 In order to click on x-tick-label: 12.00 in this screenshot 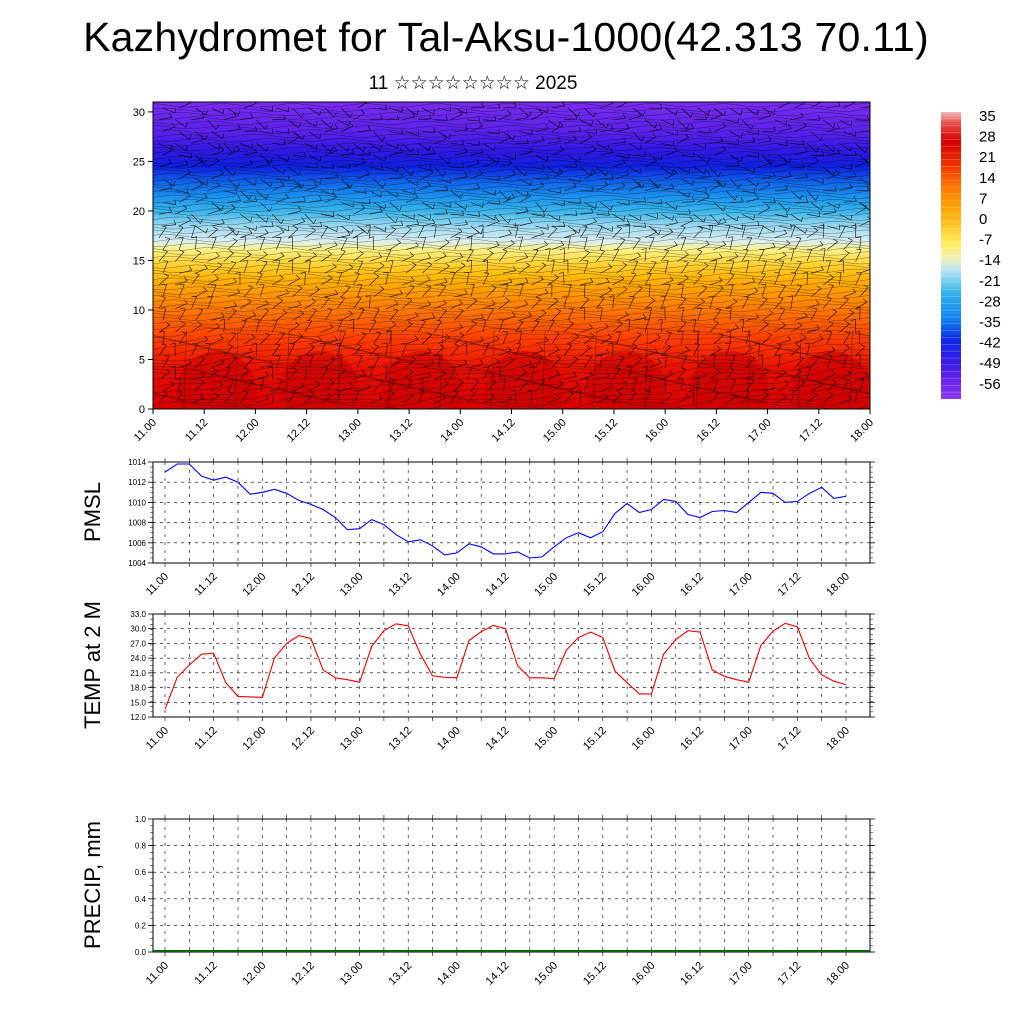, I will do `click(248, 431)`.